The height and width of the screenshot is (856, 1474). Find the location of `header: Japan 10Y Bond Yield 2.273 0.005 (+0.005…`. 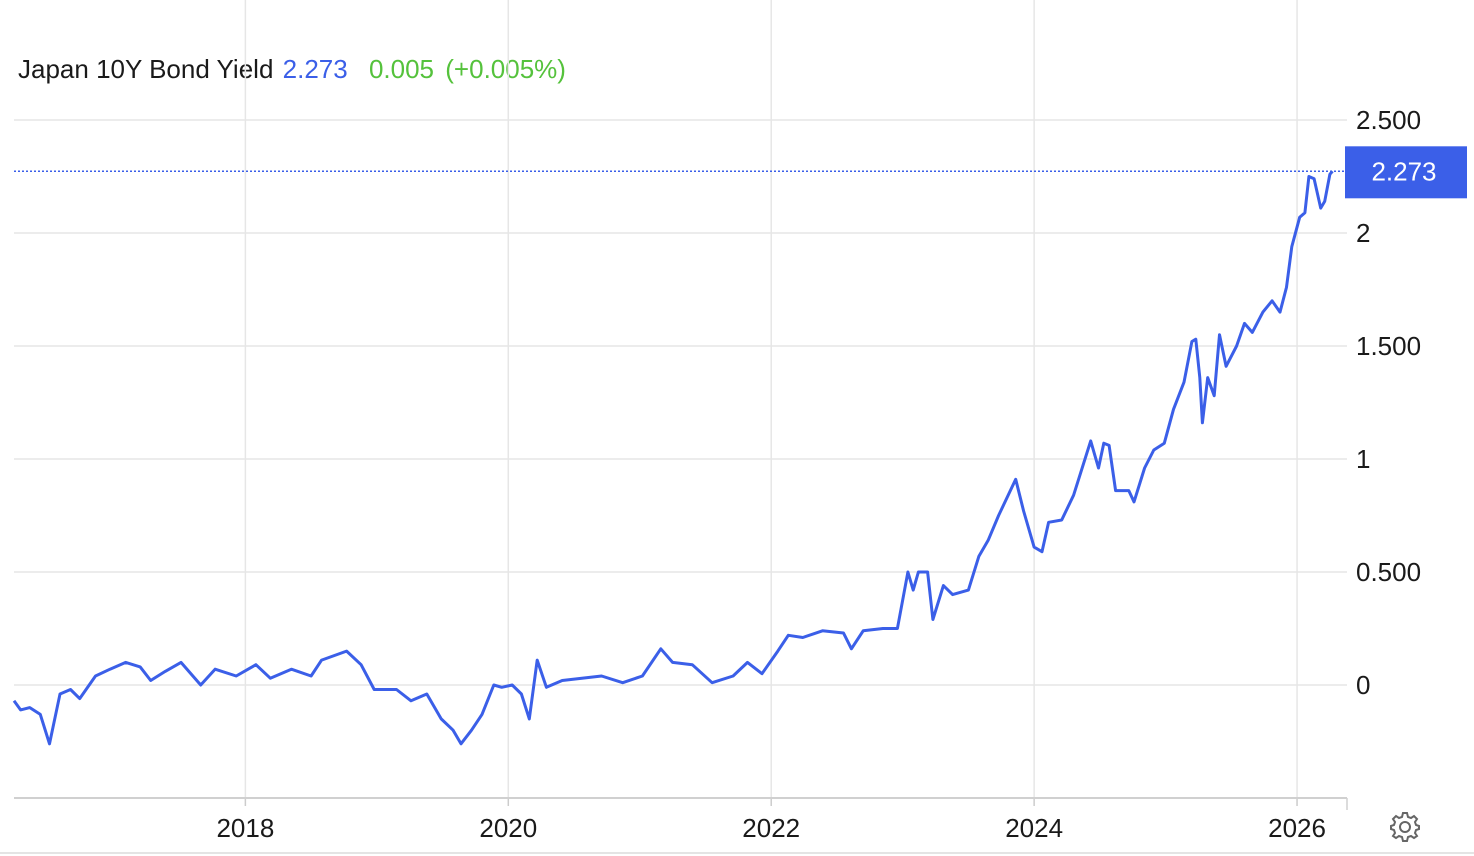

header: Japan 10Y Bond Yield 2.273 0.005 (+0.005… is located at coordinates (292, 69).